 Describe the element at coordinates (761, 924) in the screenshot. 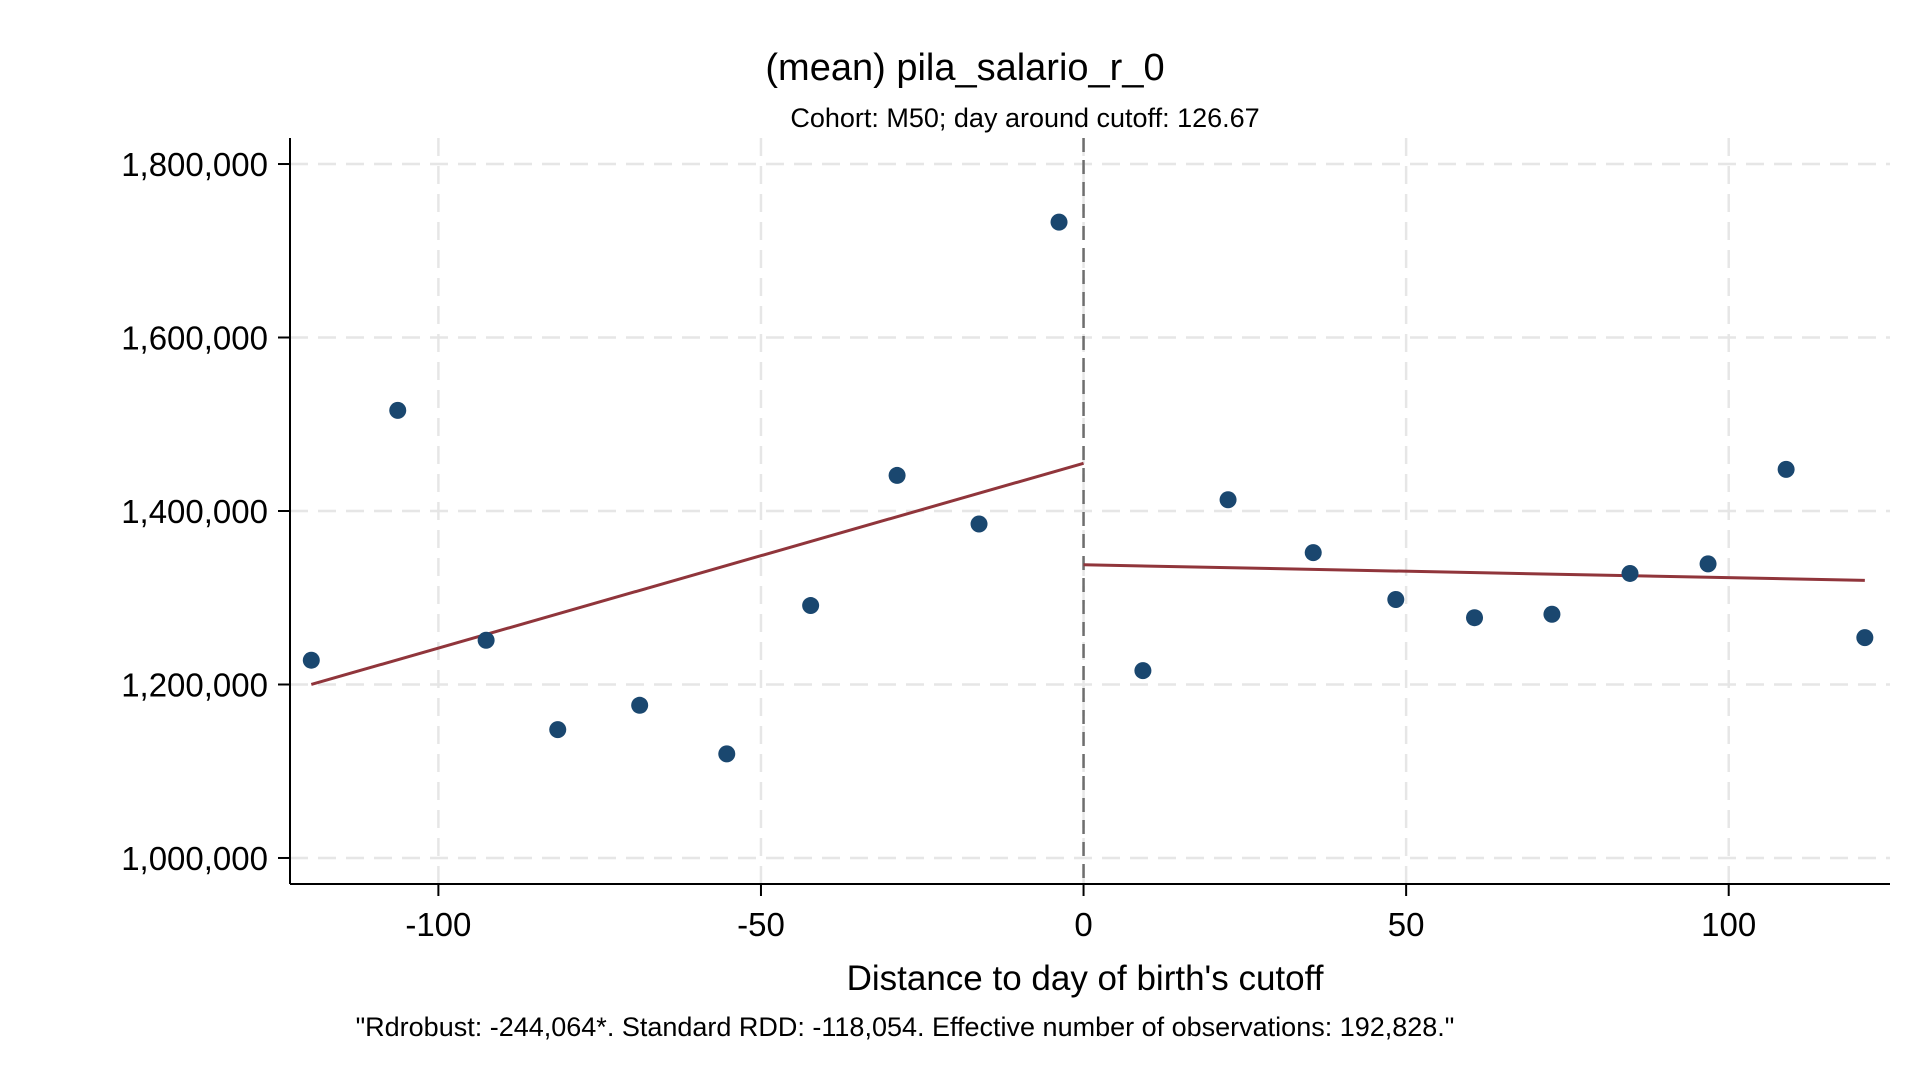

I see `x-tick-label-1: -50` at that location.